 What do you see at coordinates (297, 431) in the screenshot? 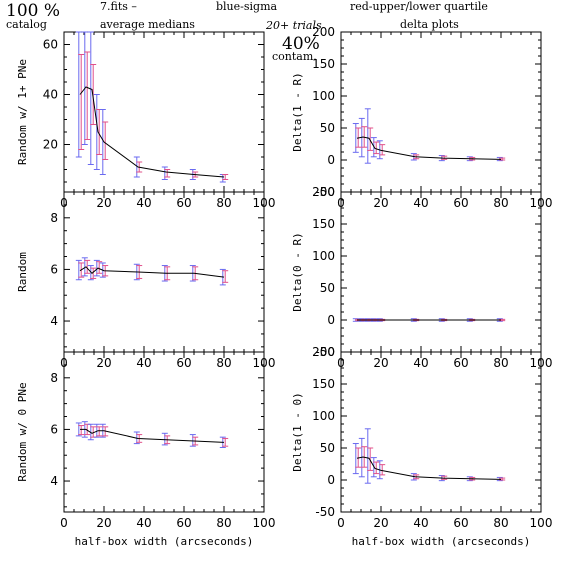
I see `y-axis-label: Delta(1 - 0)` at bounding box center [297, 431].